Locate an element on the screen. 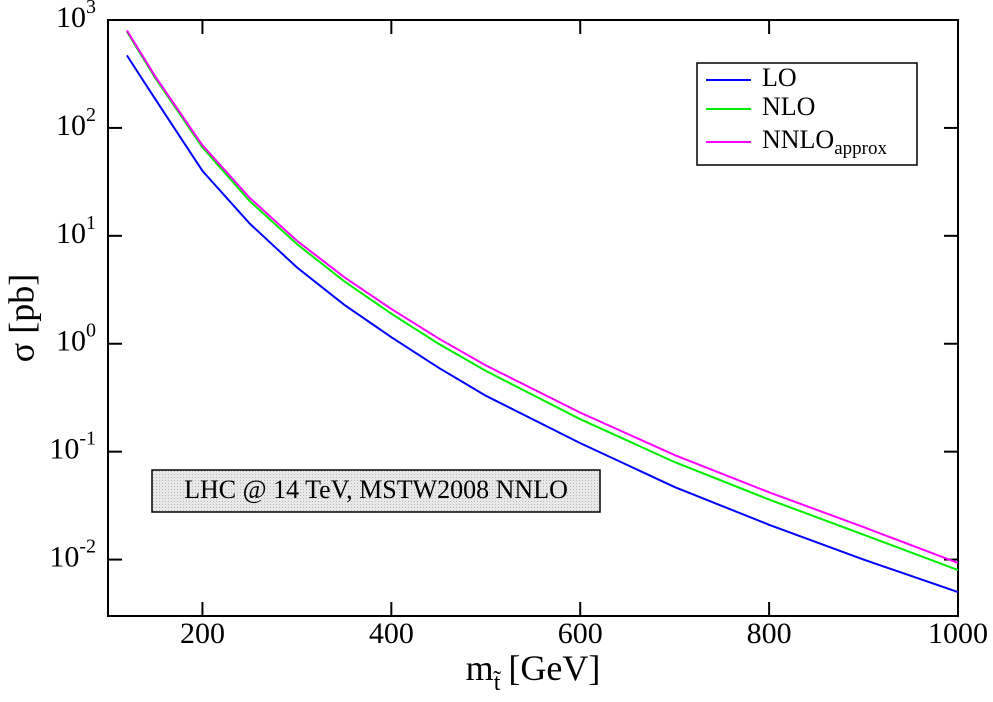 The height and width of the screenshot is (702, 993). y-tick-label: 10⁰ is located at coordinates (76, 338).